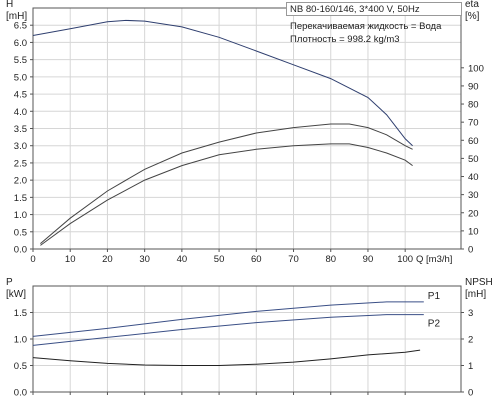 The image size is (500, 400). Describe the element at coordinates (219, 259) in the screenshot. I see `x-tick-label: 50` at that location.